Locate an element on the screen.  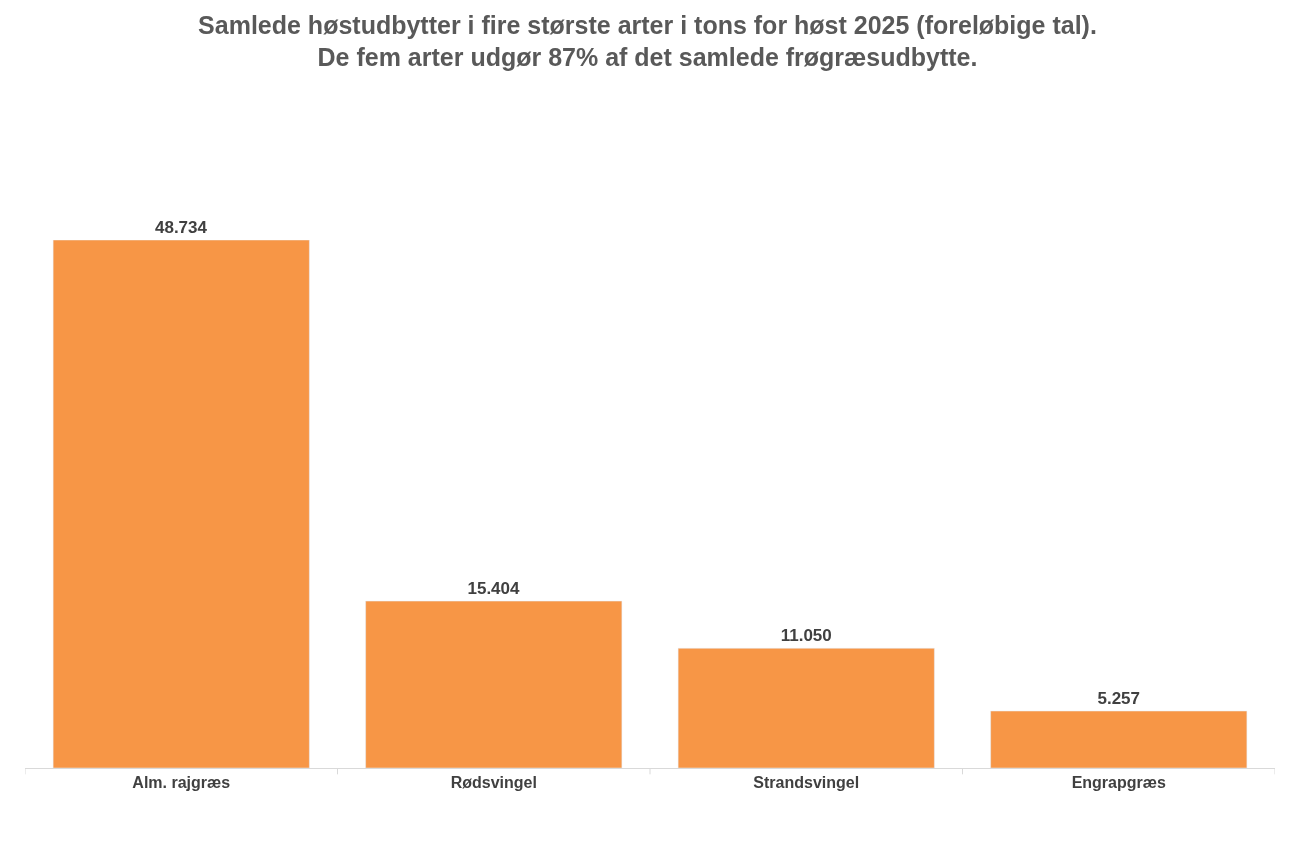
x-tick-label: Engrapgræs is located at coordinates (1118, 783).